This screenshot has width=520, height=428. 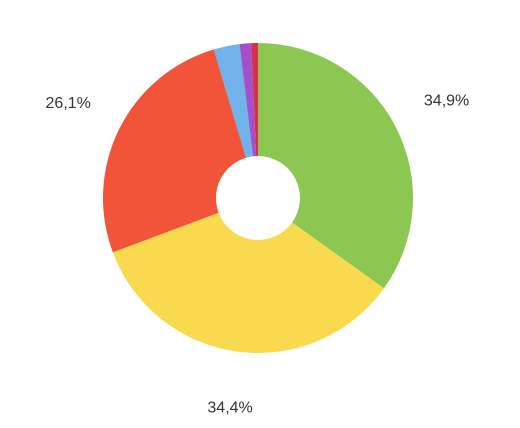 I want to click on slice-label: 34,4%, so click(x=229, y=407).